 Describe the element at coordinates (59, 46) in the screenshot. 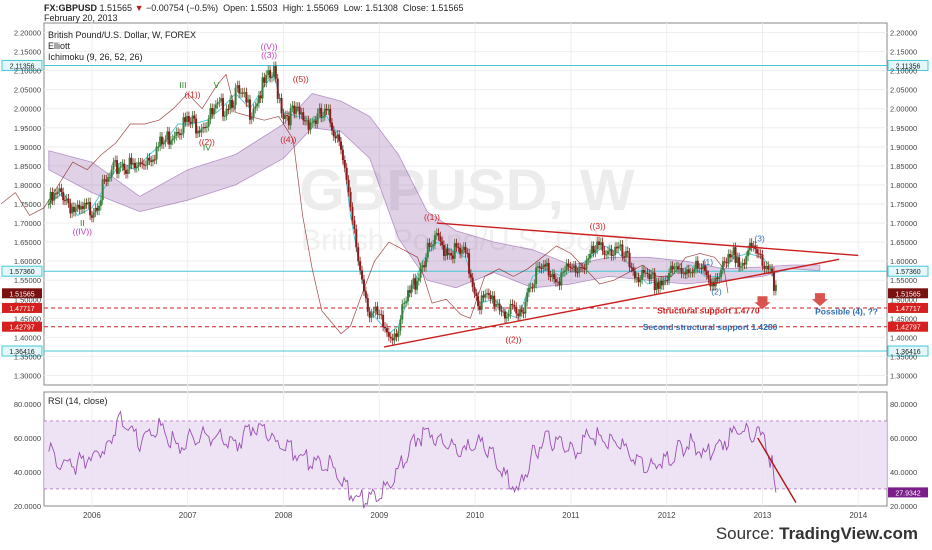

I see `legend-elliott: Elliott` at that location.